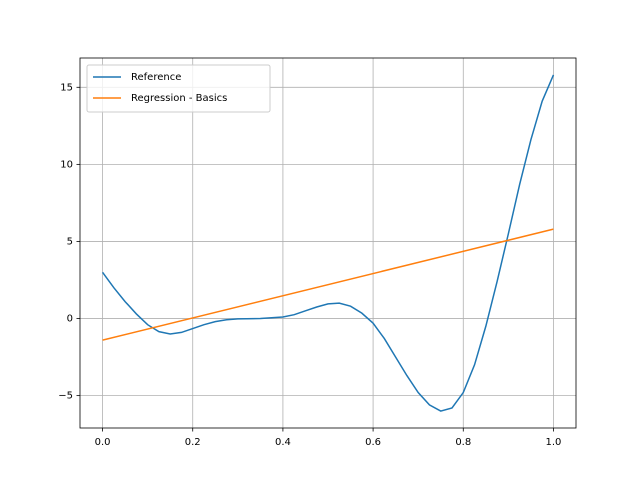  I want to click on x-tick-label: 0.2, so click(193, 442).